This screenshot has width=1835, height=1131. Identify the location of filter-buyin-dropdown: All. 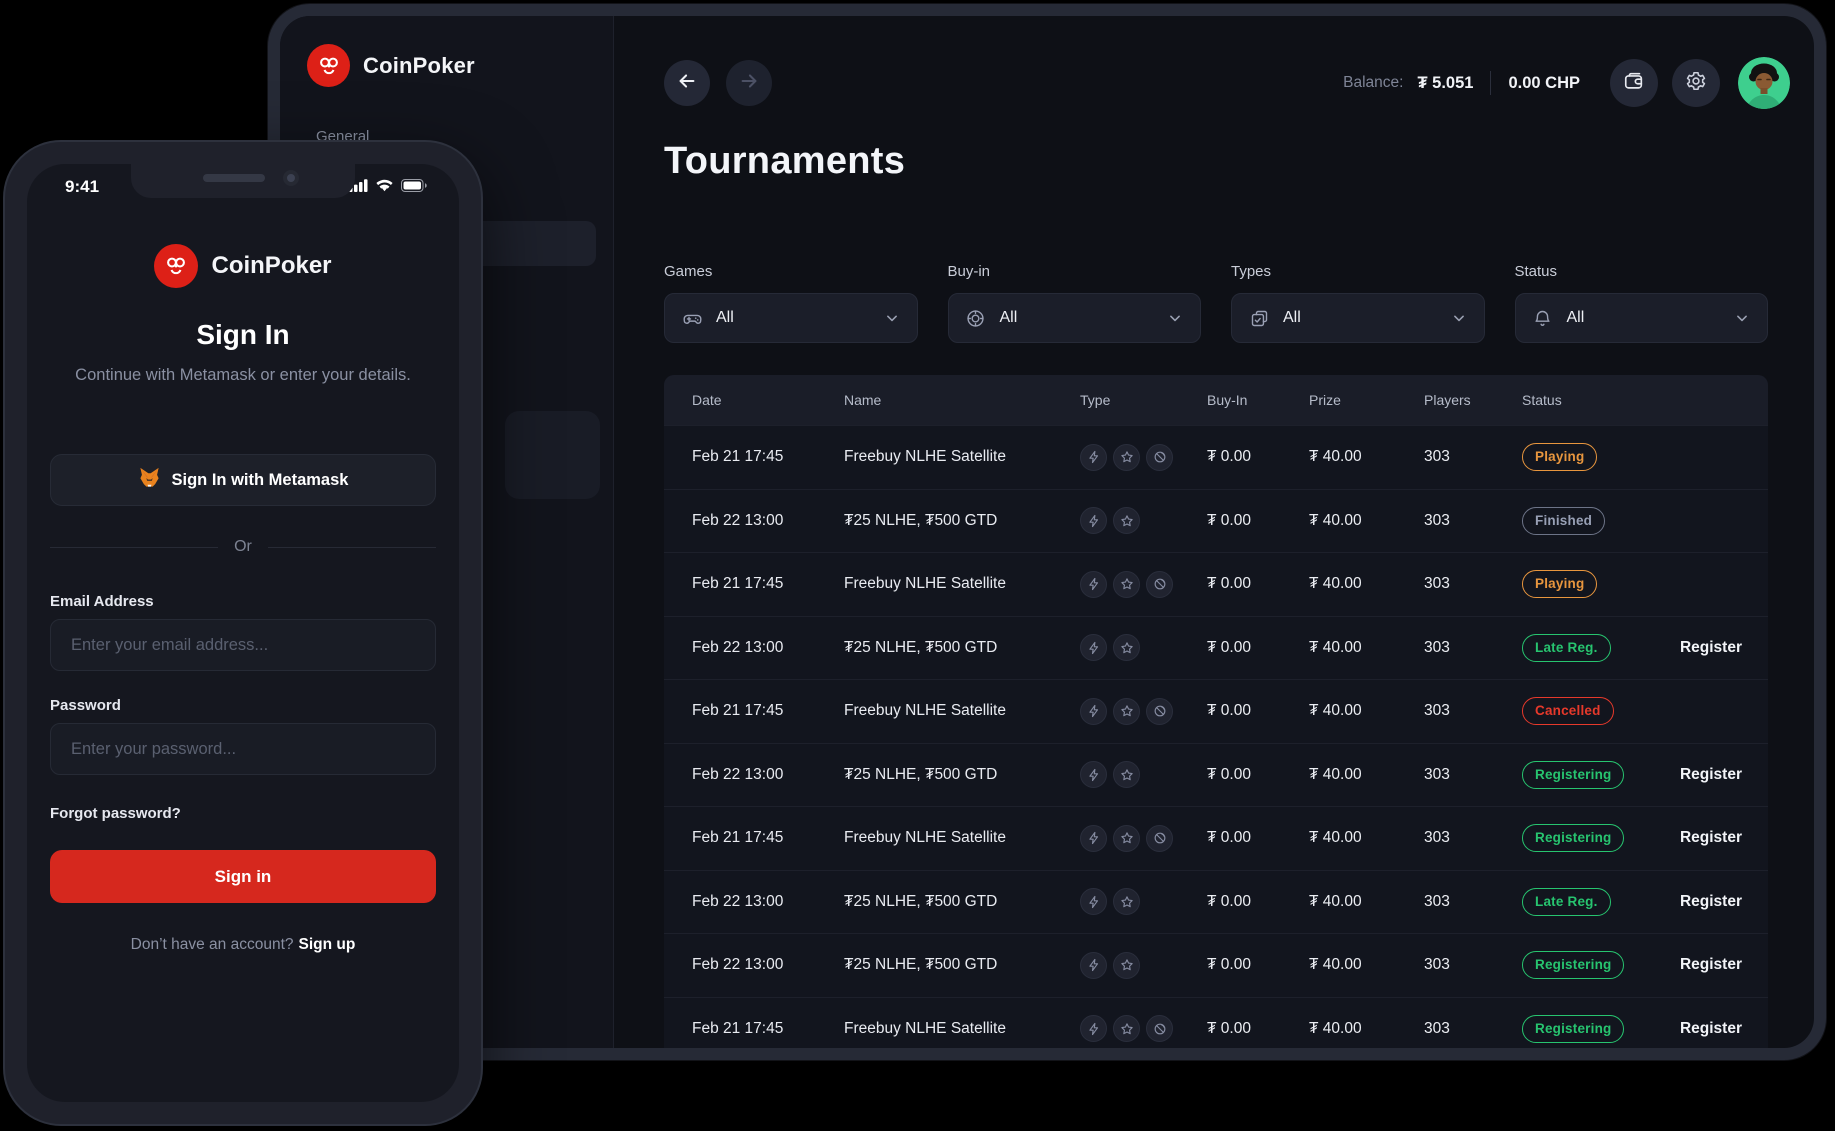
(1074, 318).